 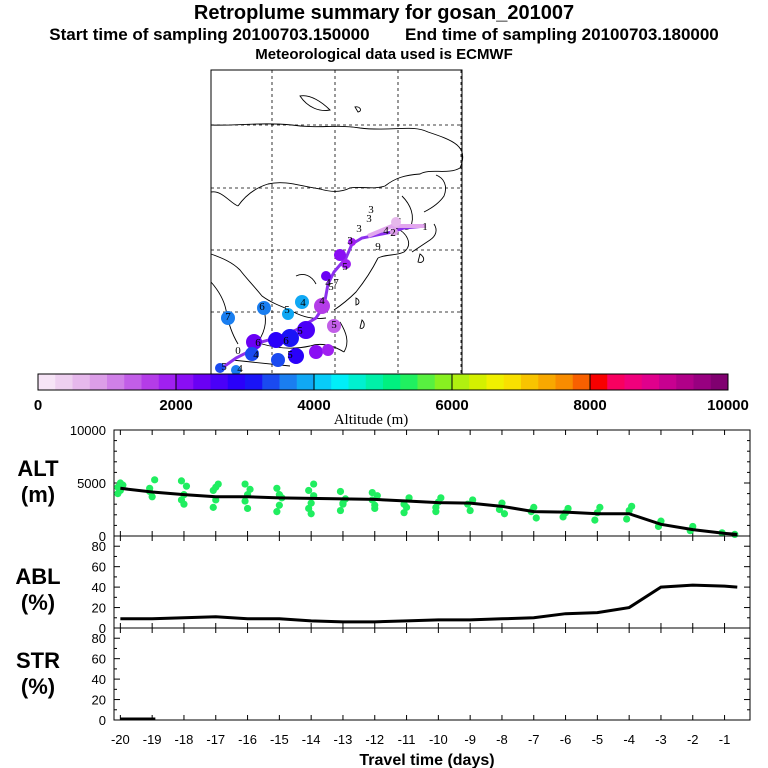 I want to click on map-label: 6, so click(x=286, y=341).